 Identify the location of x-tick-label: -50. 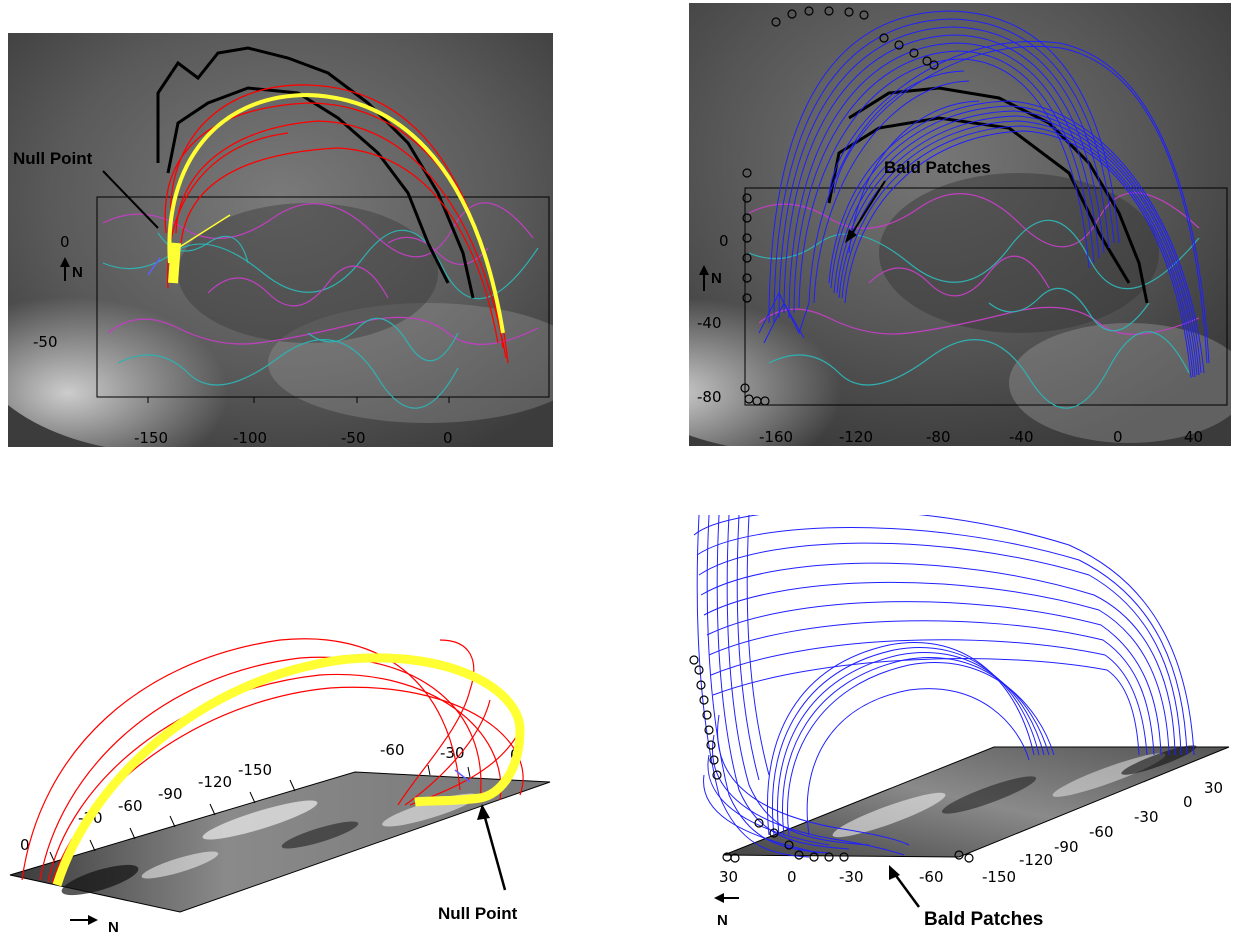
(353, 438).